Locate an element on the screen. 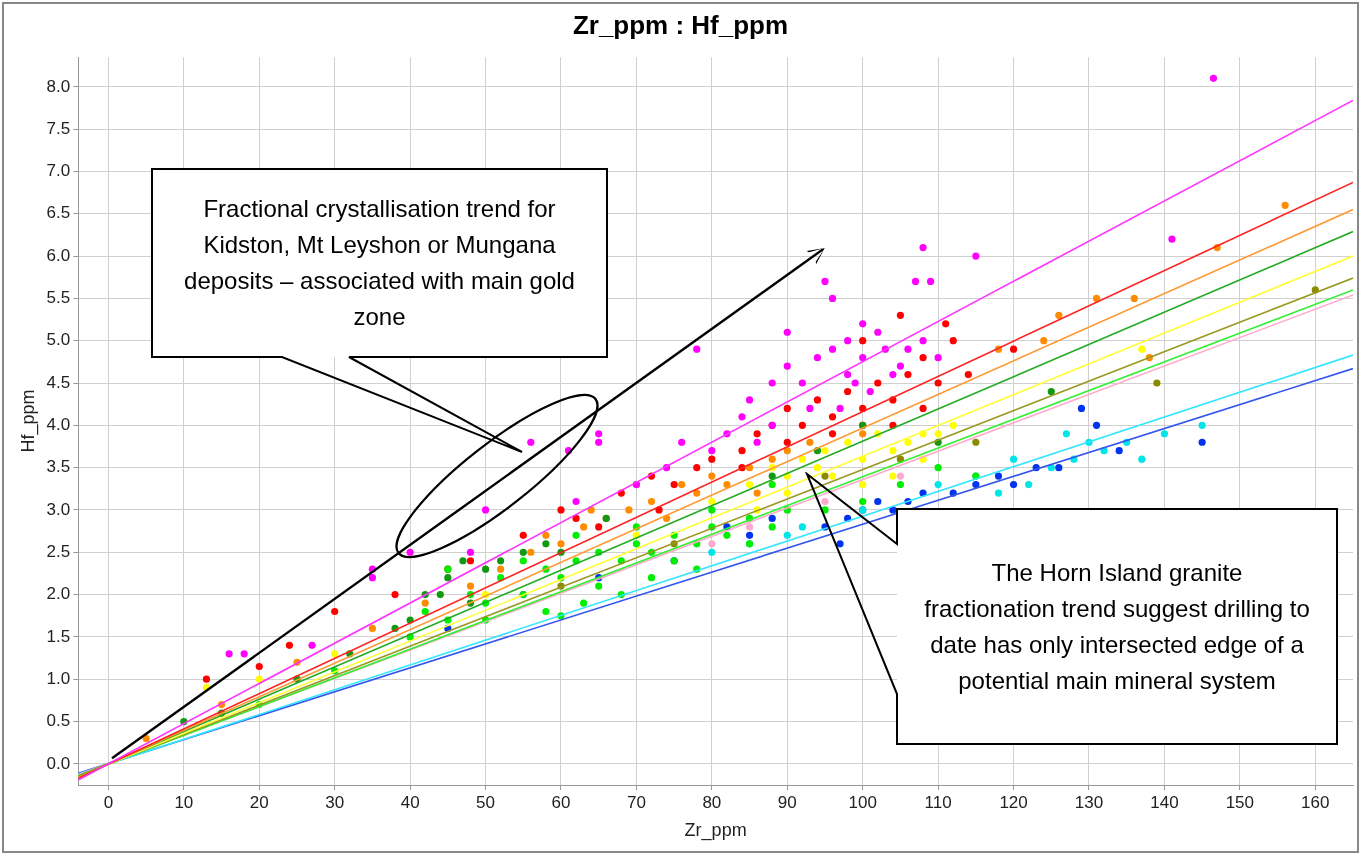 This screenshot has width=1361, height=855. x-tick-label: 20 is located at coordinates (259, 802).